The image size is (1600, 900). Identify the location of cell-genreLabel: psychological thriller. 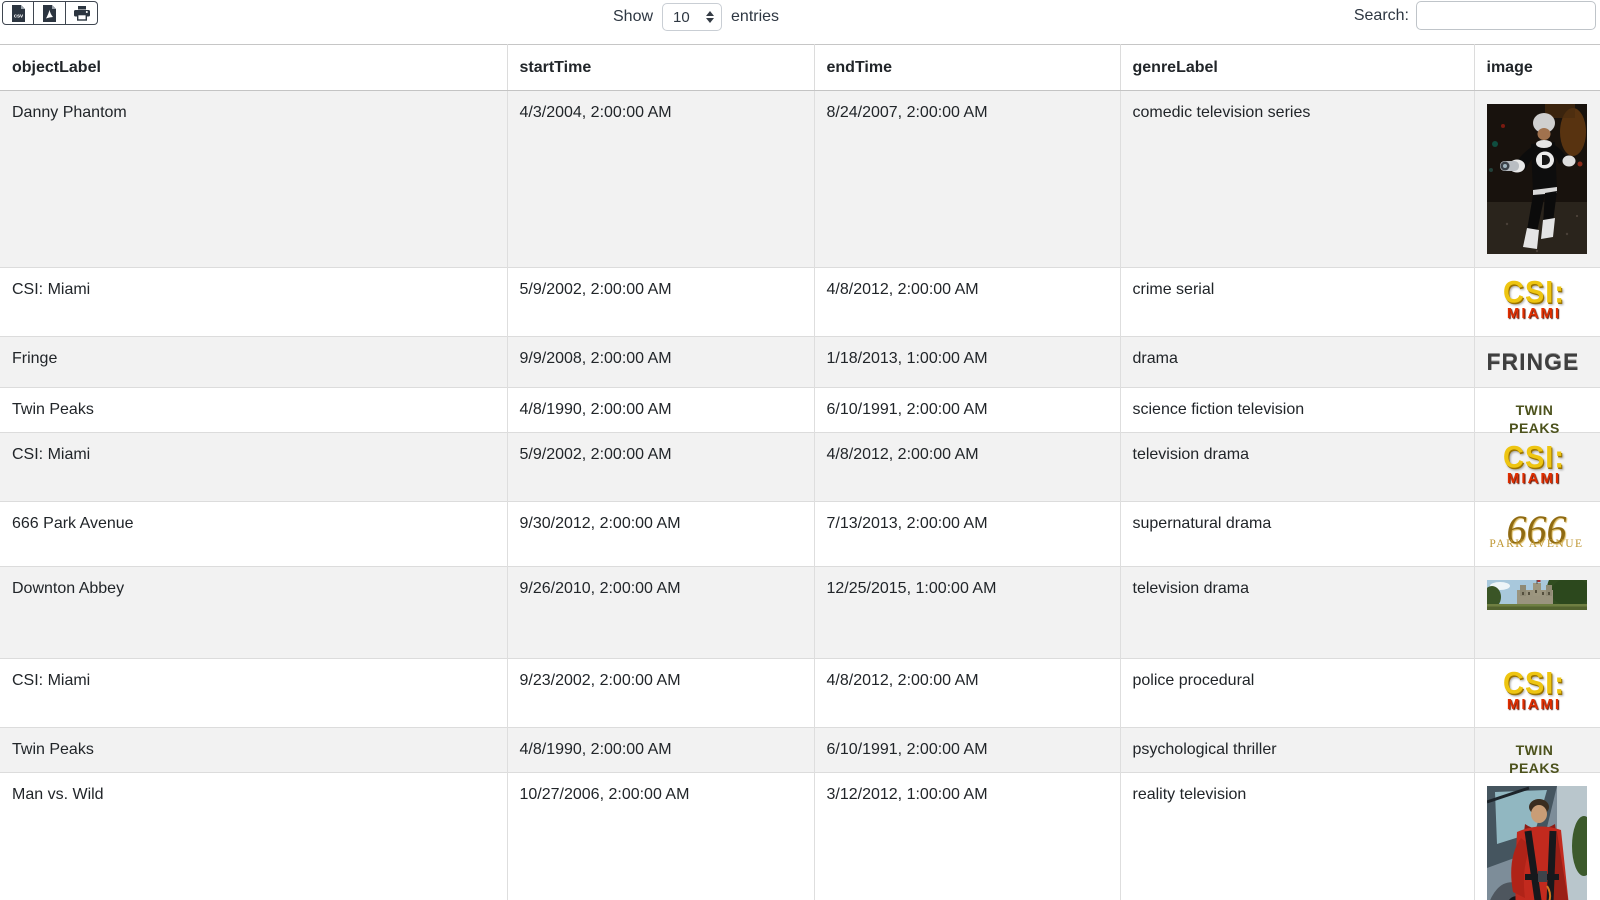
(1296, 750).